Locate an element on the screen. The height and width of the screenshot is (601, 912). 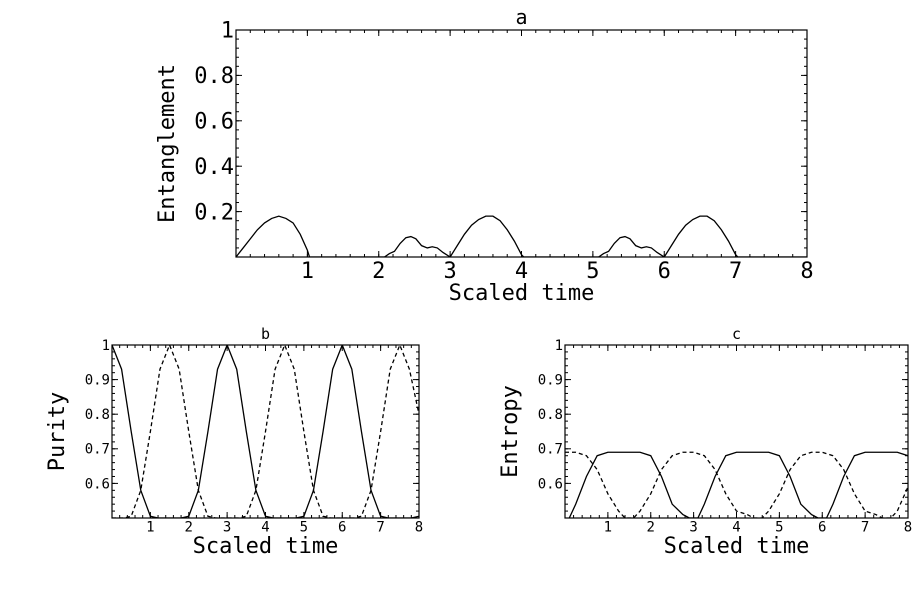
chart-title: b is located at coordinates (265, 334).